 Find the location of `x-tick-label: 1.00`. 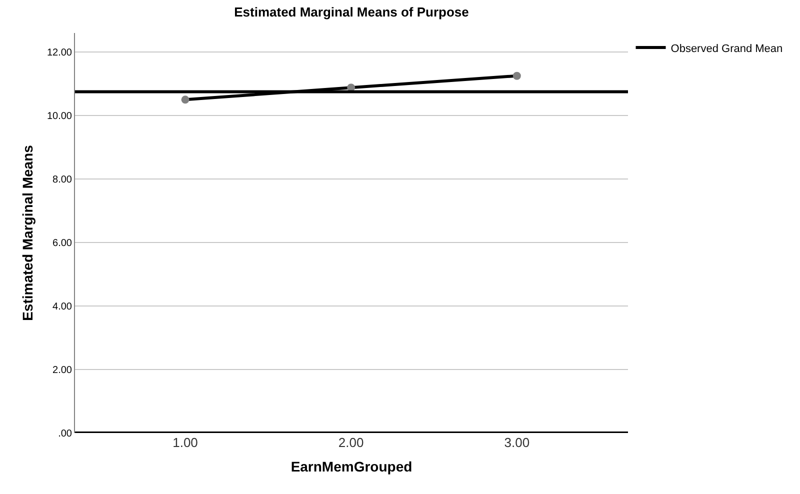

x-tick-label: 1.00 is located at coordinates (185, 442).